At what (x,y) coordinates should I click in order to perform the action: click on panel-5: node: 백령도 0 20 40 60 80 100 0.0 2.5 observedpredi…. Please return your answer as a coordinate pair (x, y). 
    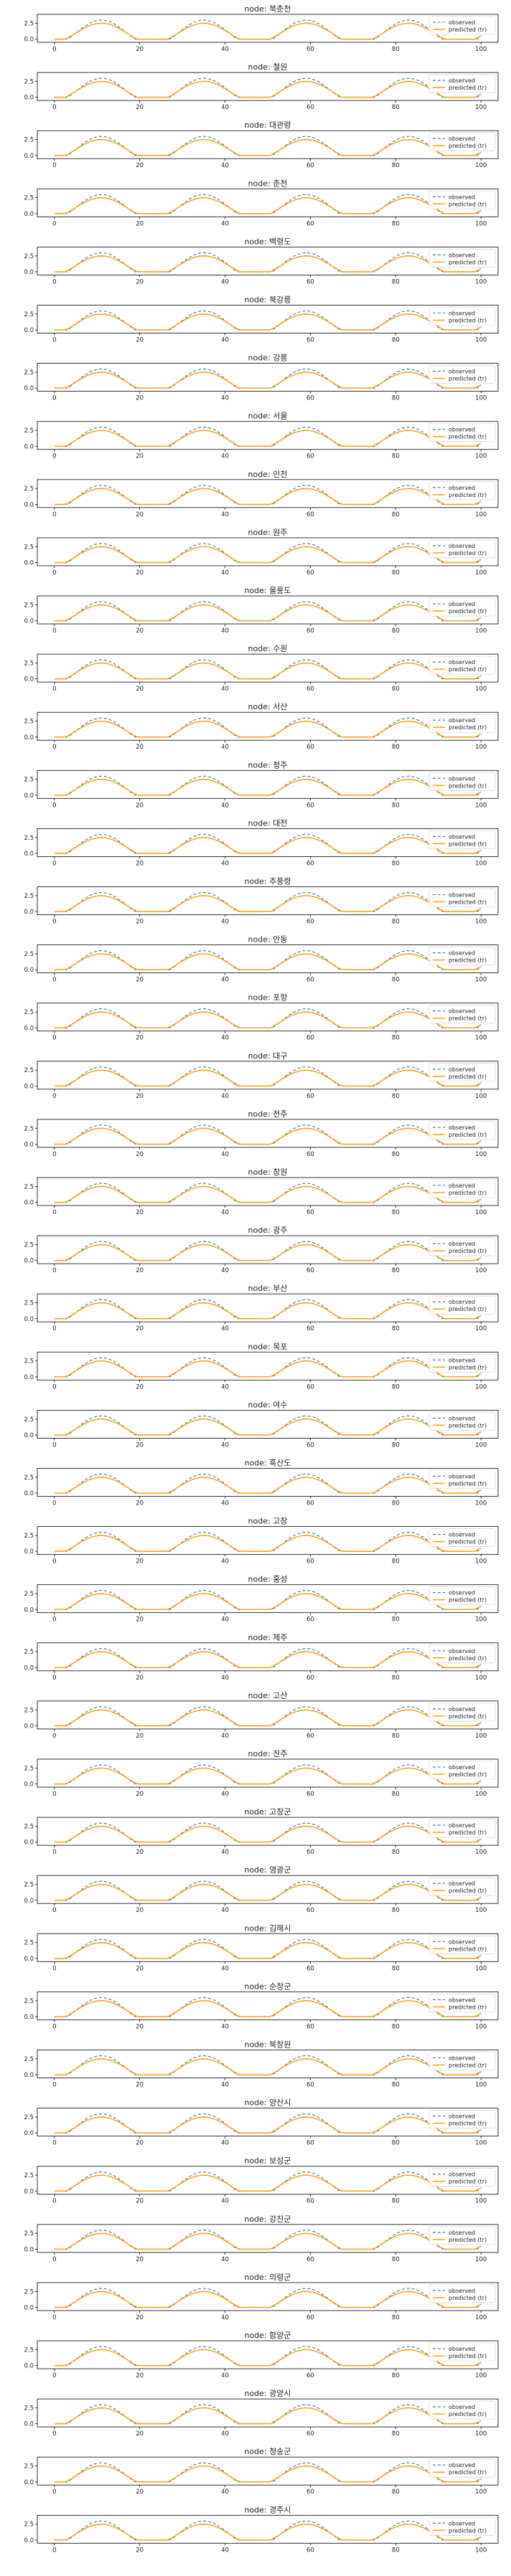
    Looking at the image, I should click on (261, 261).